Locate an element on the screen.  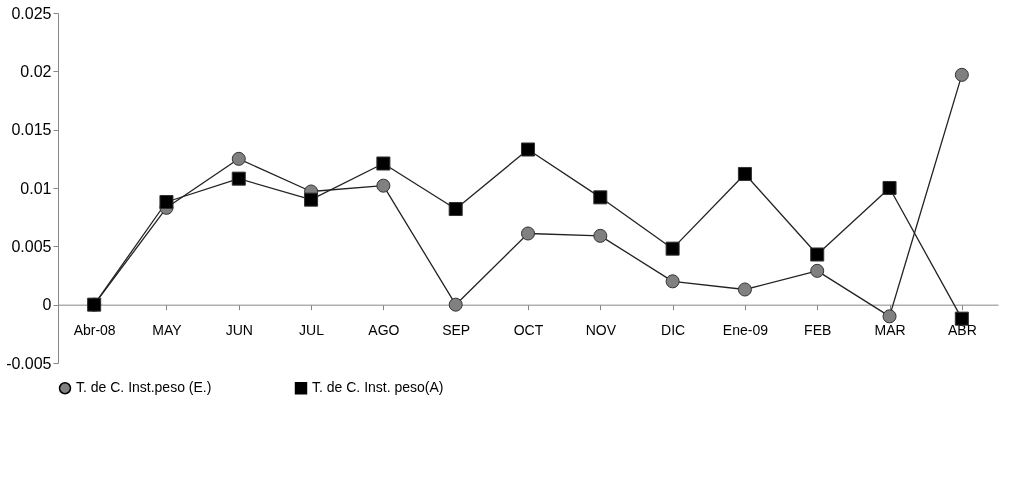
x-tick-label: NOV is located at coordinates (601, 330).